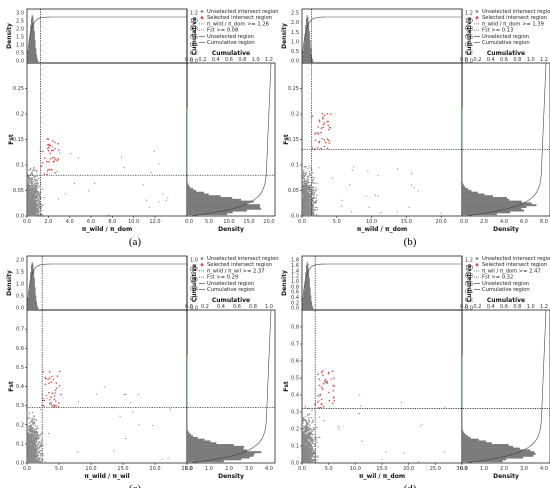  What do you see at coordinates (295, 413) in the screenshot?
I see `y-tick-label: 0.3` at bounding box center [295, 413].